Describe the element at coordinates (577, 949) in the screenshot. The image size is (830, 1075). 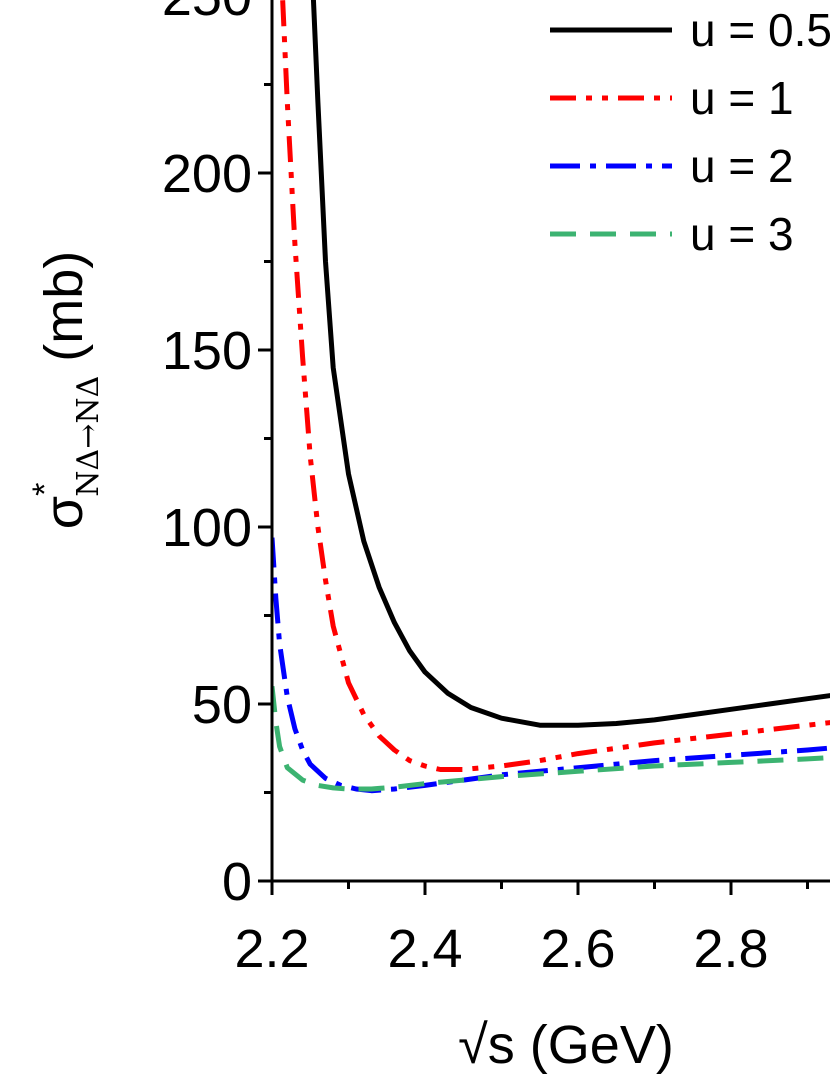
I see `x-tick-label: 2.6` at that location.